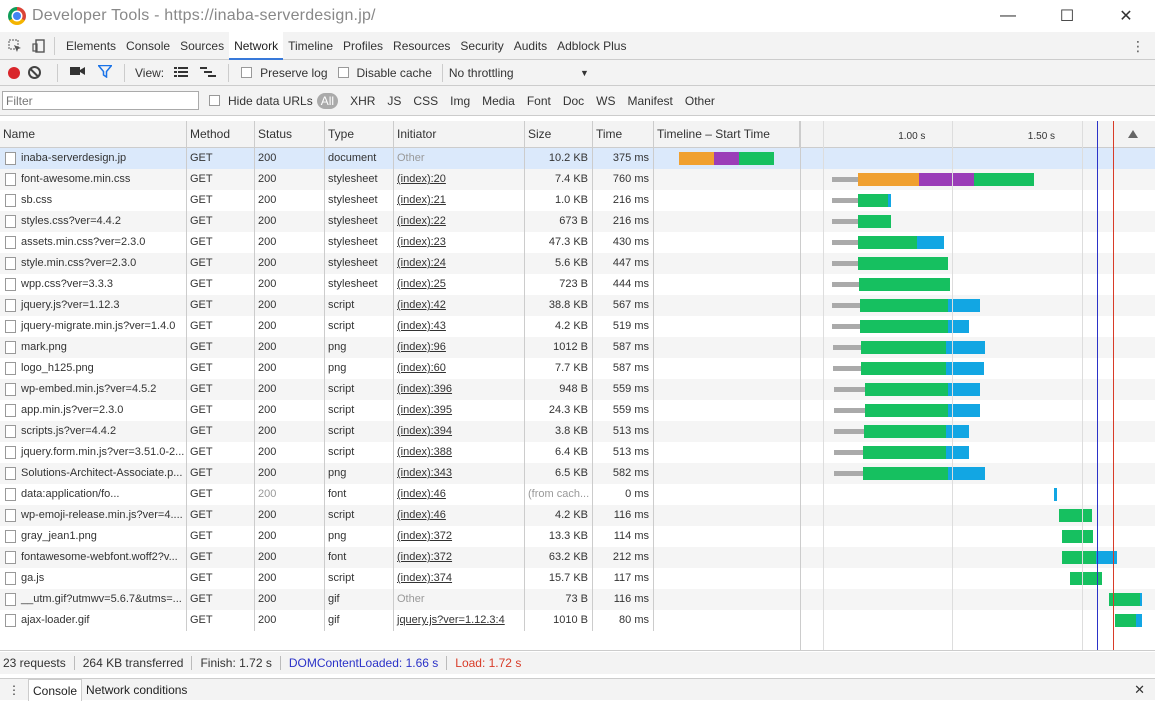  Describe the element at coordinates (202, 45) in the screenshot. I see `tab-sources: Sources` at that location.